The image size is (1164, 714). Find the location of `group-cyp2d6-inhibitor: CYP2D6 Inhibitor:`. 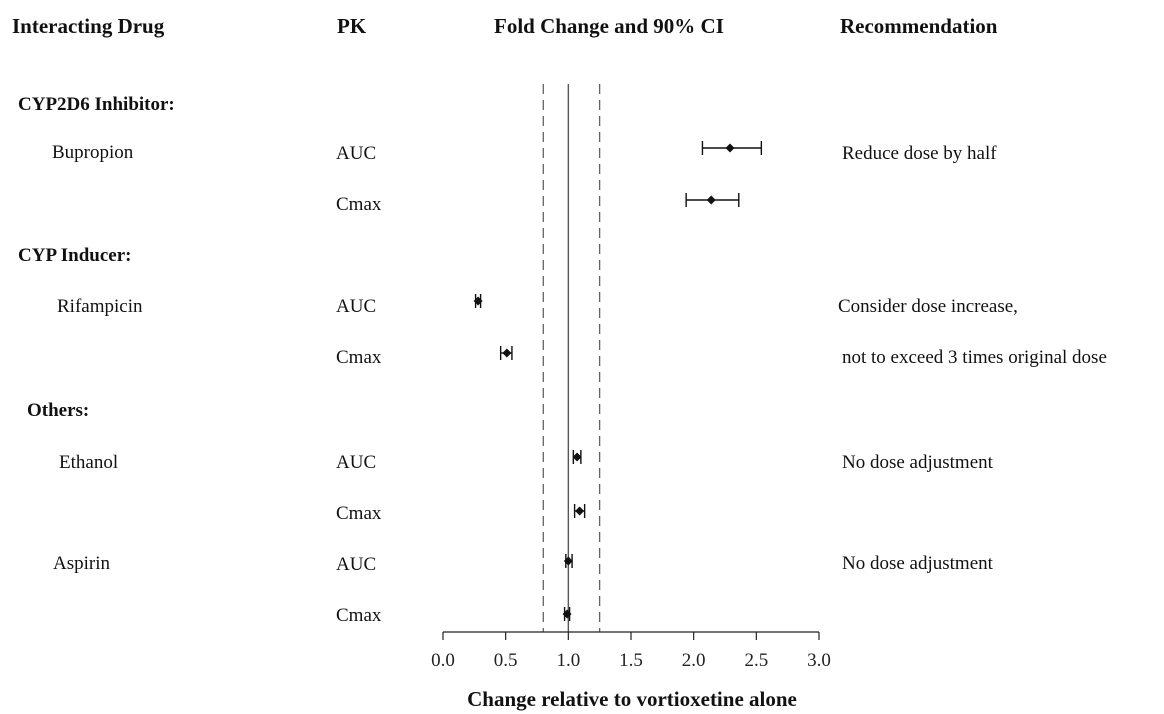

group-cyp2d6-inhibitor: CYP2D6 Inhibitor: is located at coordinates (96, 104).